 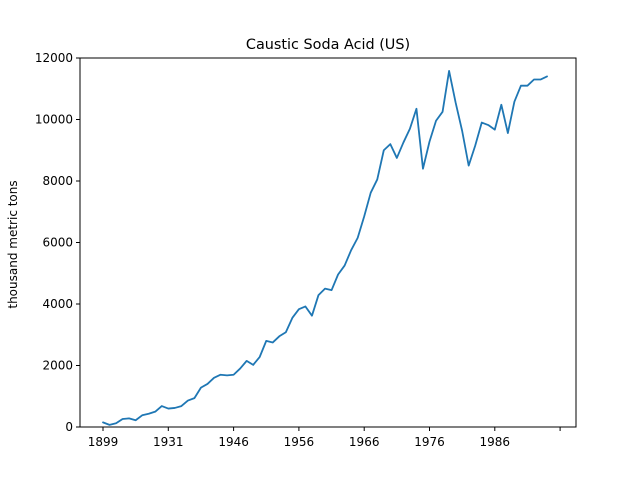 What do you see at coordinates (324, 438) in the screenshot?
I see `x-axis-ticks: 1899 1931 1946 1956 1966 1976 1986` at bounding box center [324, 438].